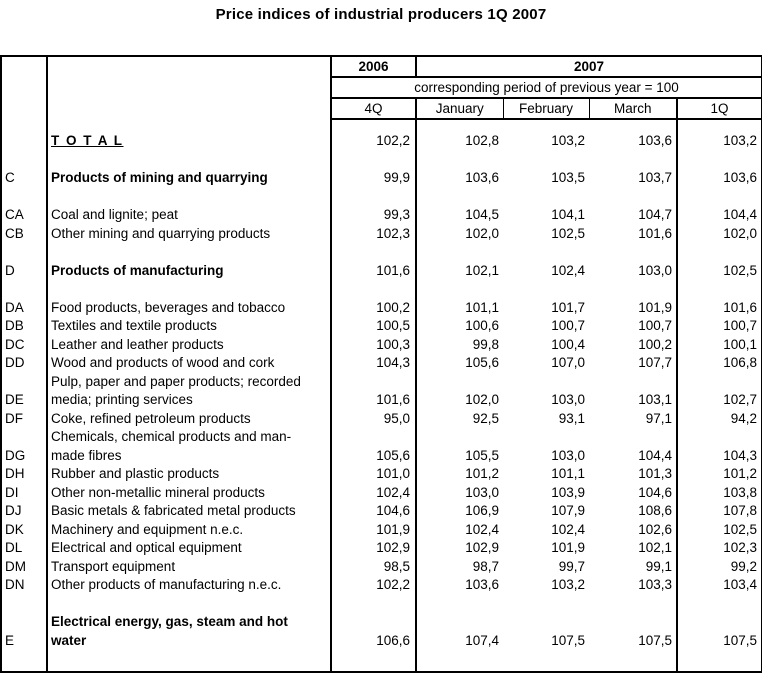 The width and height of the screenshot is (762, 691). What do you see at coordinates (24, 391) in the screenshot?
I see `row-code: DE` at bounding box center [24, 391].